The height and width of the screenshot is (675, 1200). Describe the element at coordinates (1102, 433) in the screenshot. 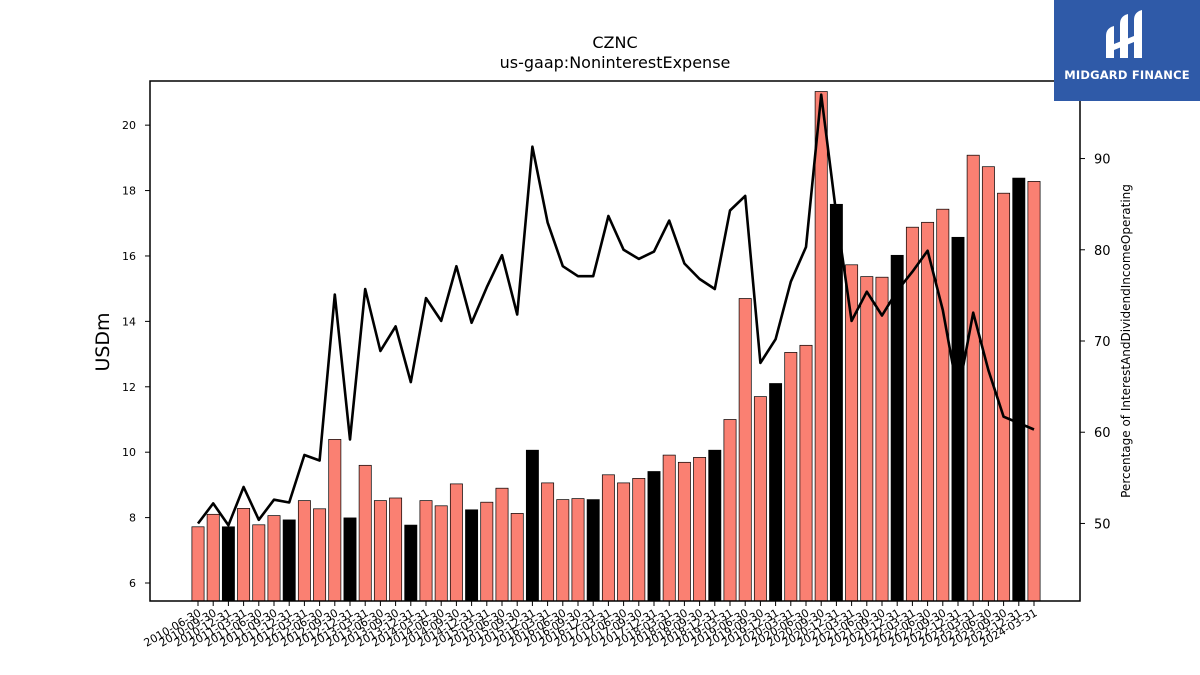

I see `y2-tick-label: 60` at that location.